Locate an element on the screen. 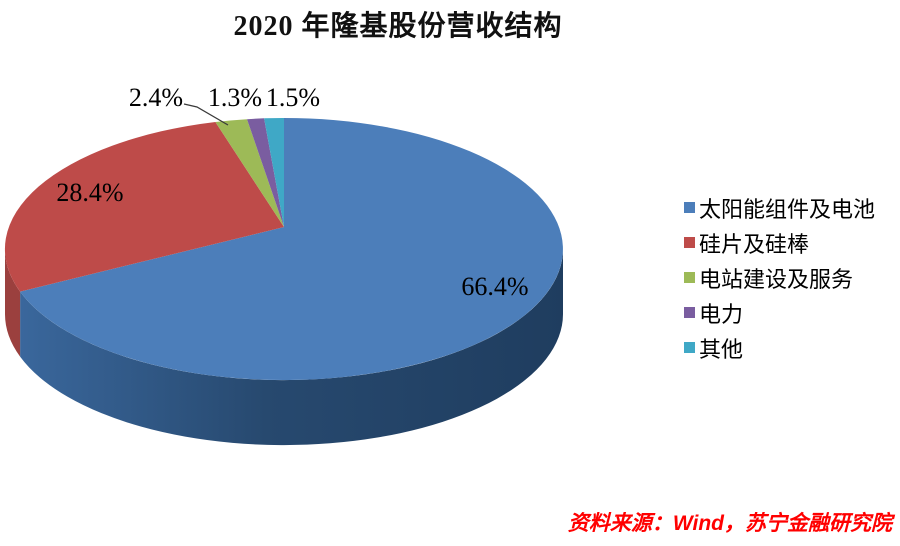 The image size is (900, 546). legend-label: 太阳能组件及电池 is located at coordinates (787, 209).